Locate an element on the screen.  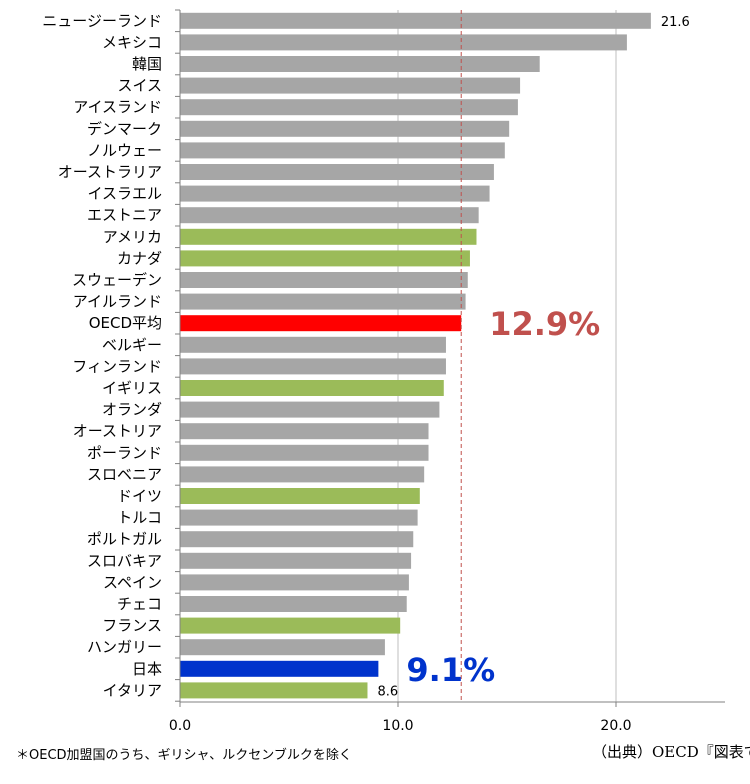
category-label: チェコ is located at coordinates (139, 604).